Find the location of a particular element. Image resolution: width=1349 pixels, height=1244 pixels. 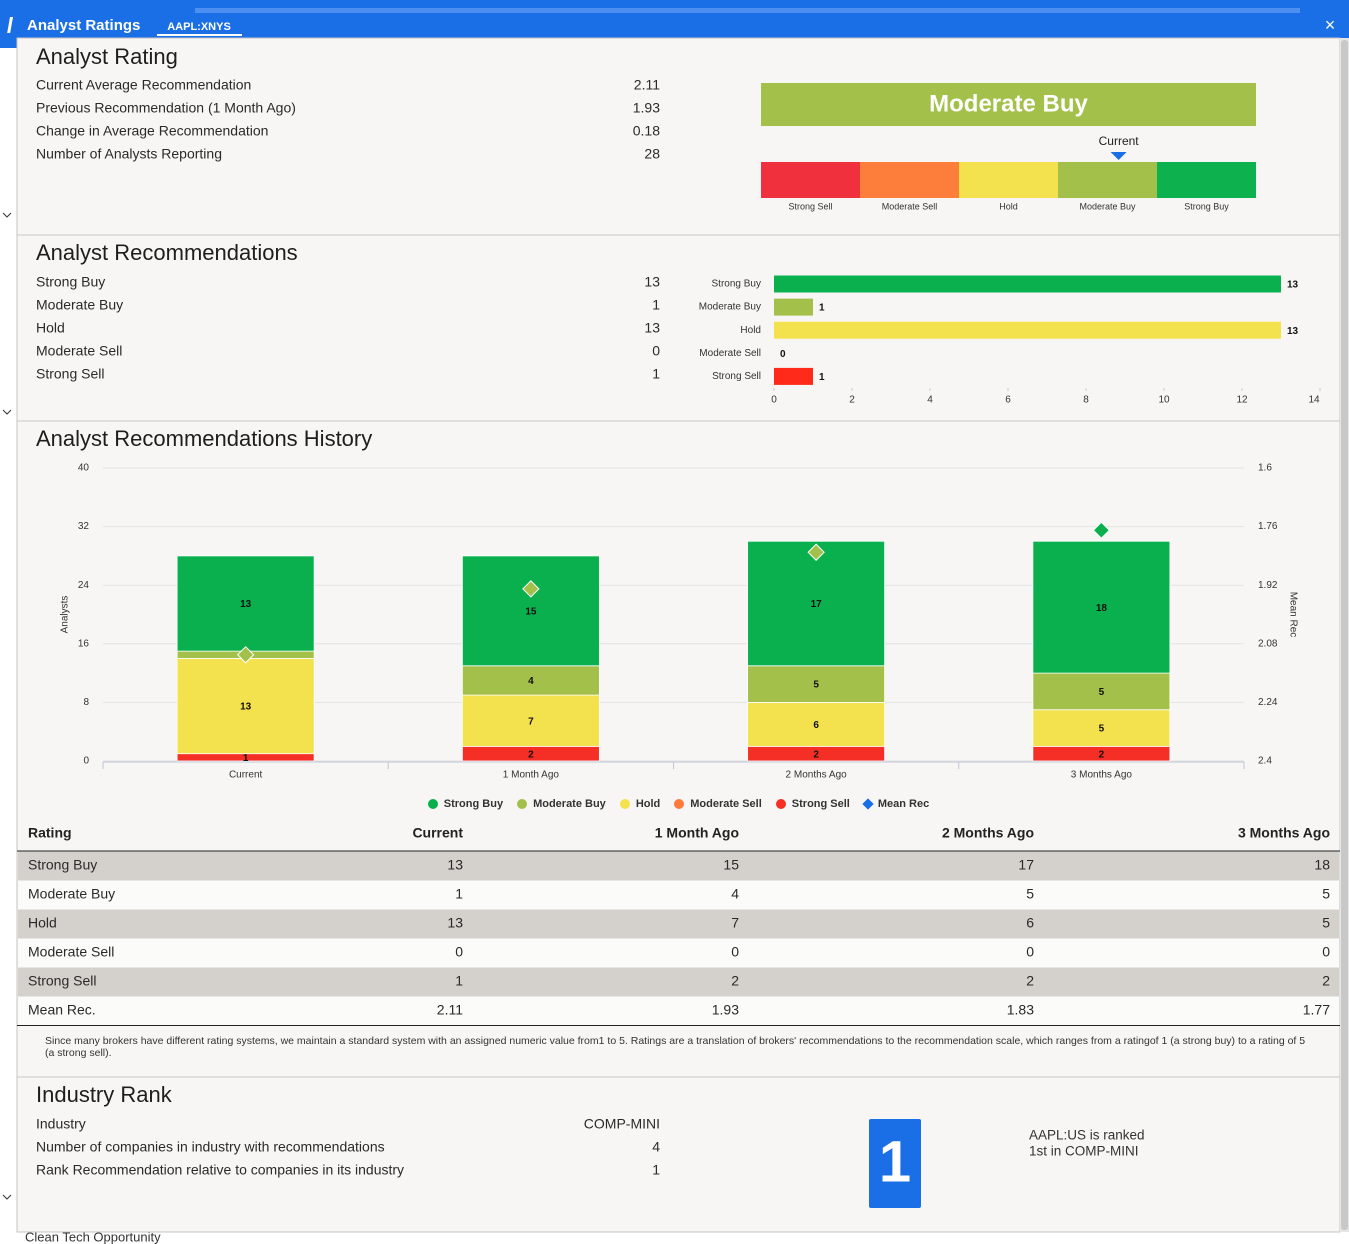

row-label: Strong Sell is located at coordinates (70, 374).